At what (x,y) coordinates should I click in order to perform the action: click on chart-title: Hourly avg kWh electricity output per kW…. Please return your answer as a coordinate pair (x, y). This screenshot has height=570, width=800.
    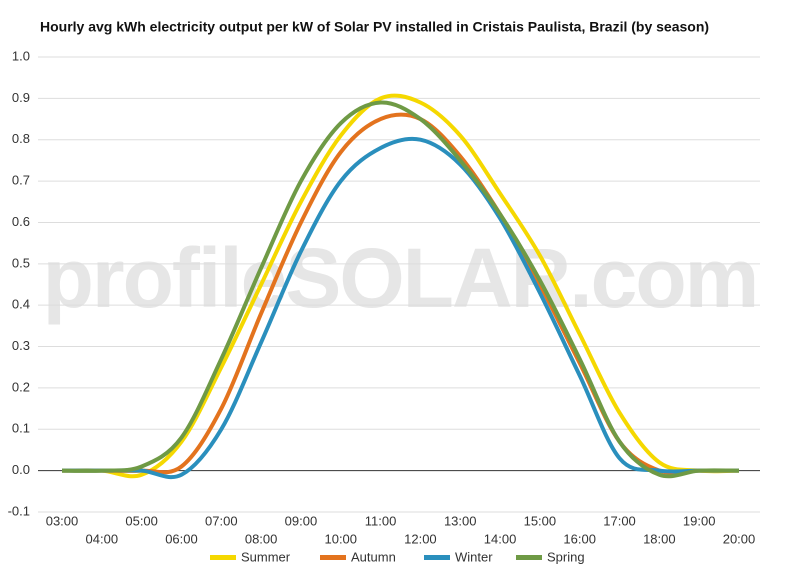
    Looking at the image, I should click on (374, 27).